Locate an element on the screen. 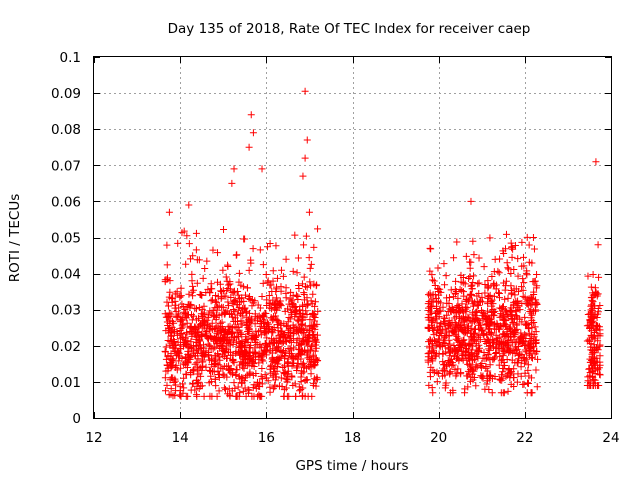 This screenshot has height=480, width=640. x-tick-label: 20 is located at coordinates (438, 438).